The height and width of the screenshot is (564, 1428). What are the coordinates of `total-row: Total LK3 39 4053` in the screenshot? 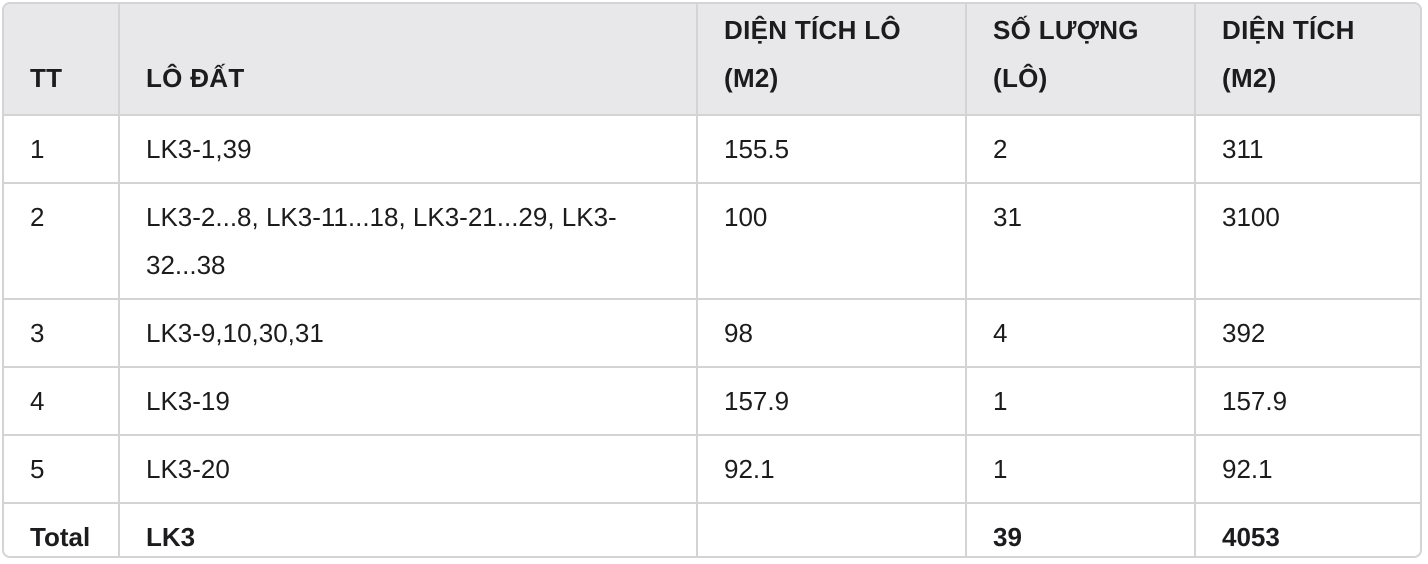 It's located at (712, 529).